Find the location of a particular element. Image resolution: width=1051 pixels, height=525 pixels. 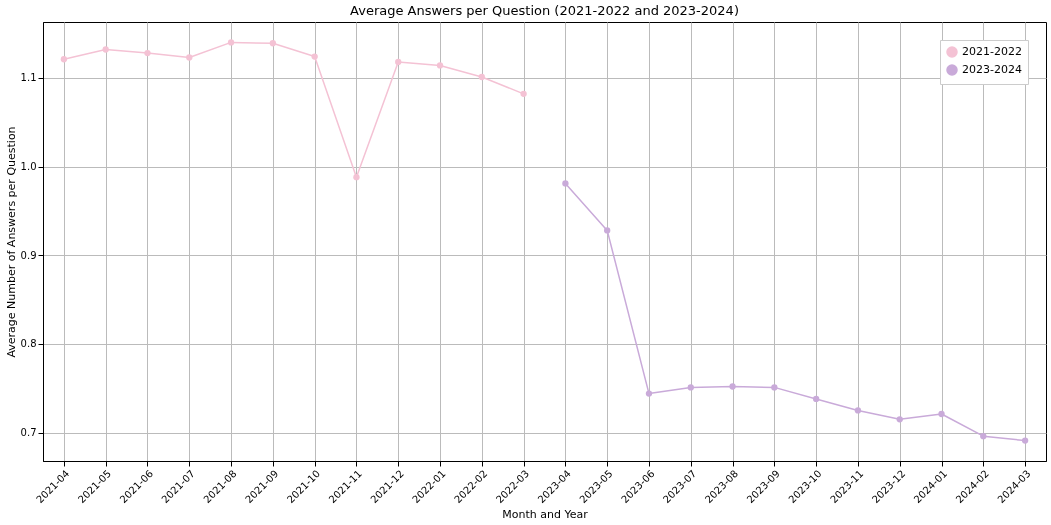

y-axis-title: Average Number of Answers per Question is located at coordinates (11, 242).